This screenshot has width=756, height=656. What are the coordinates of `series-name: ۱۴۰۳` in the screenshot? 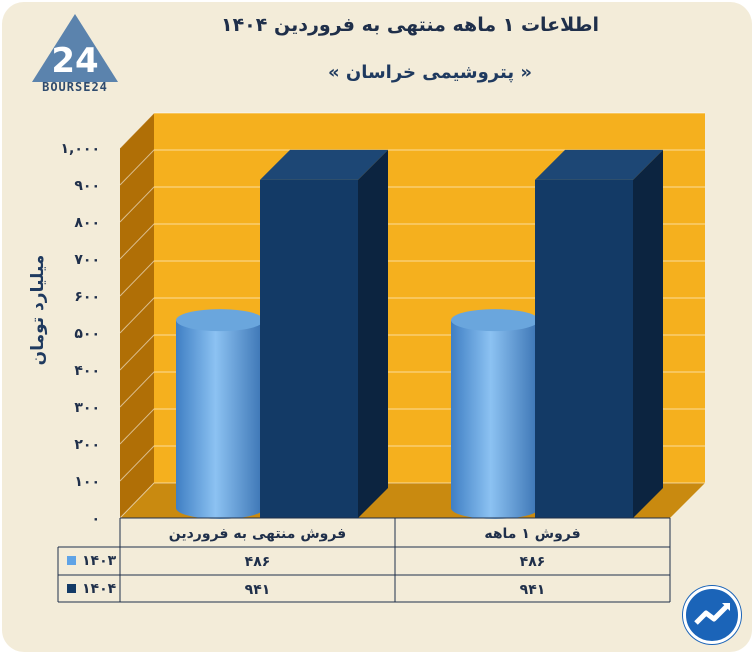 It's located at (99, 561).